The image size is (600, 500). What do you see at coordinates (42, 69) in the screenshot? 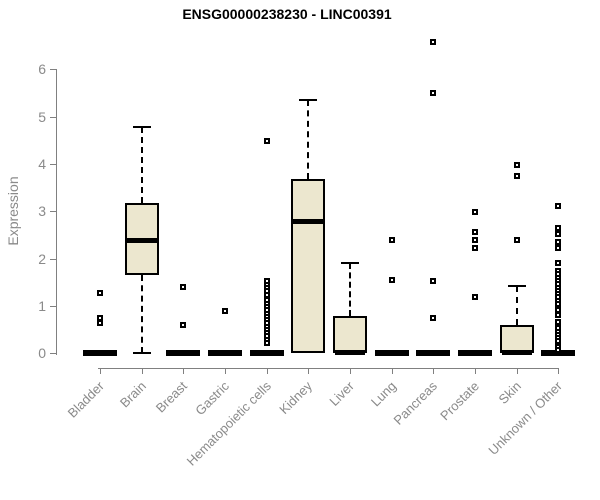
I see `y-tick-label: 6` at bounding box center [42, 69].